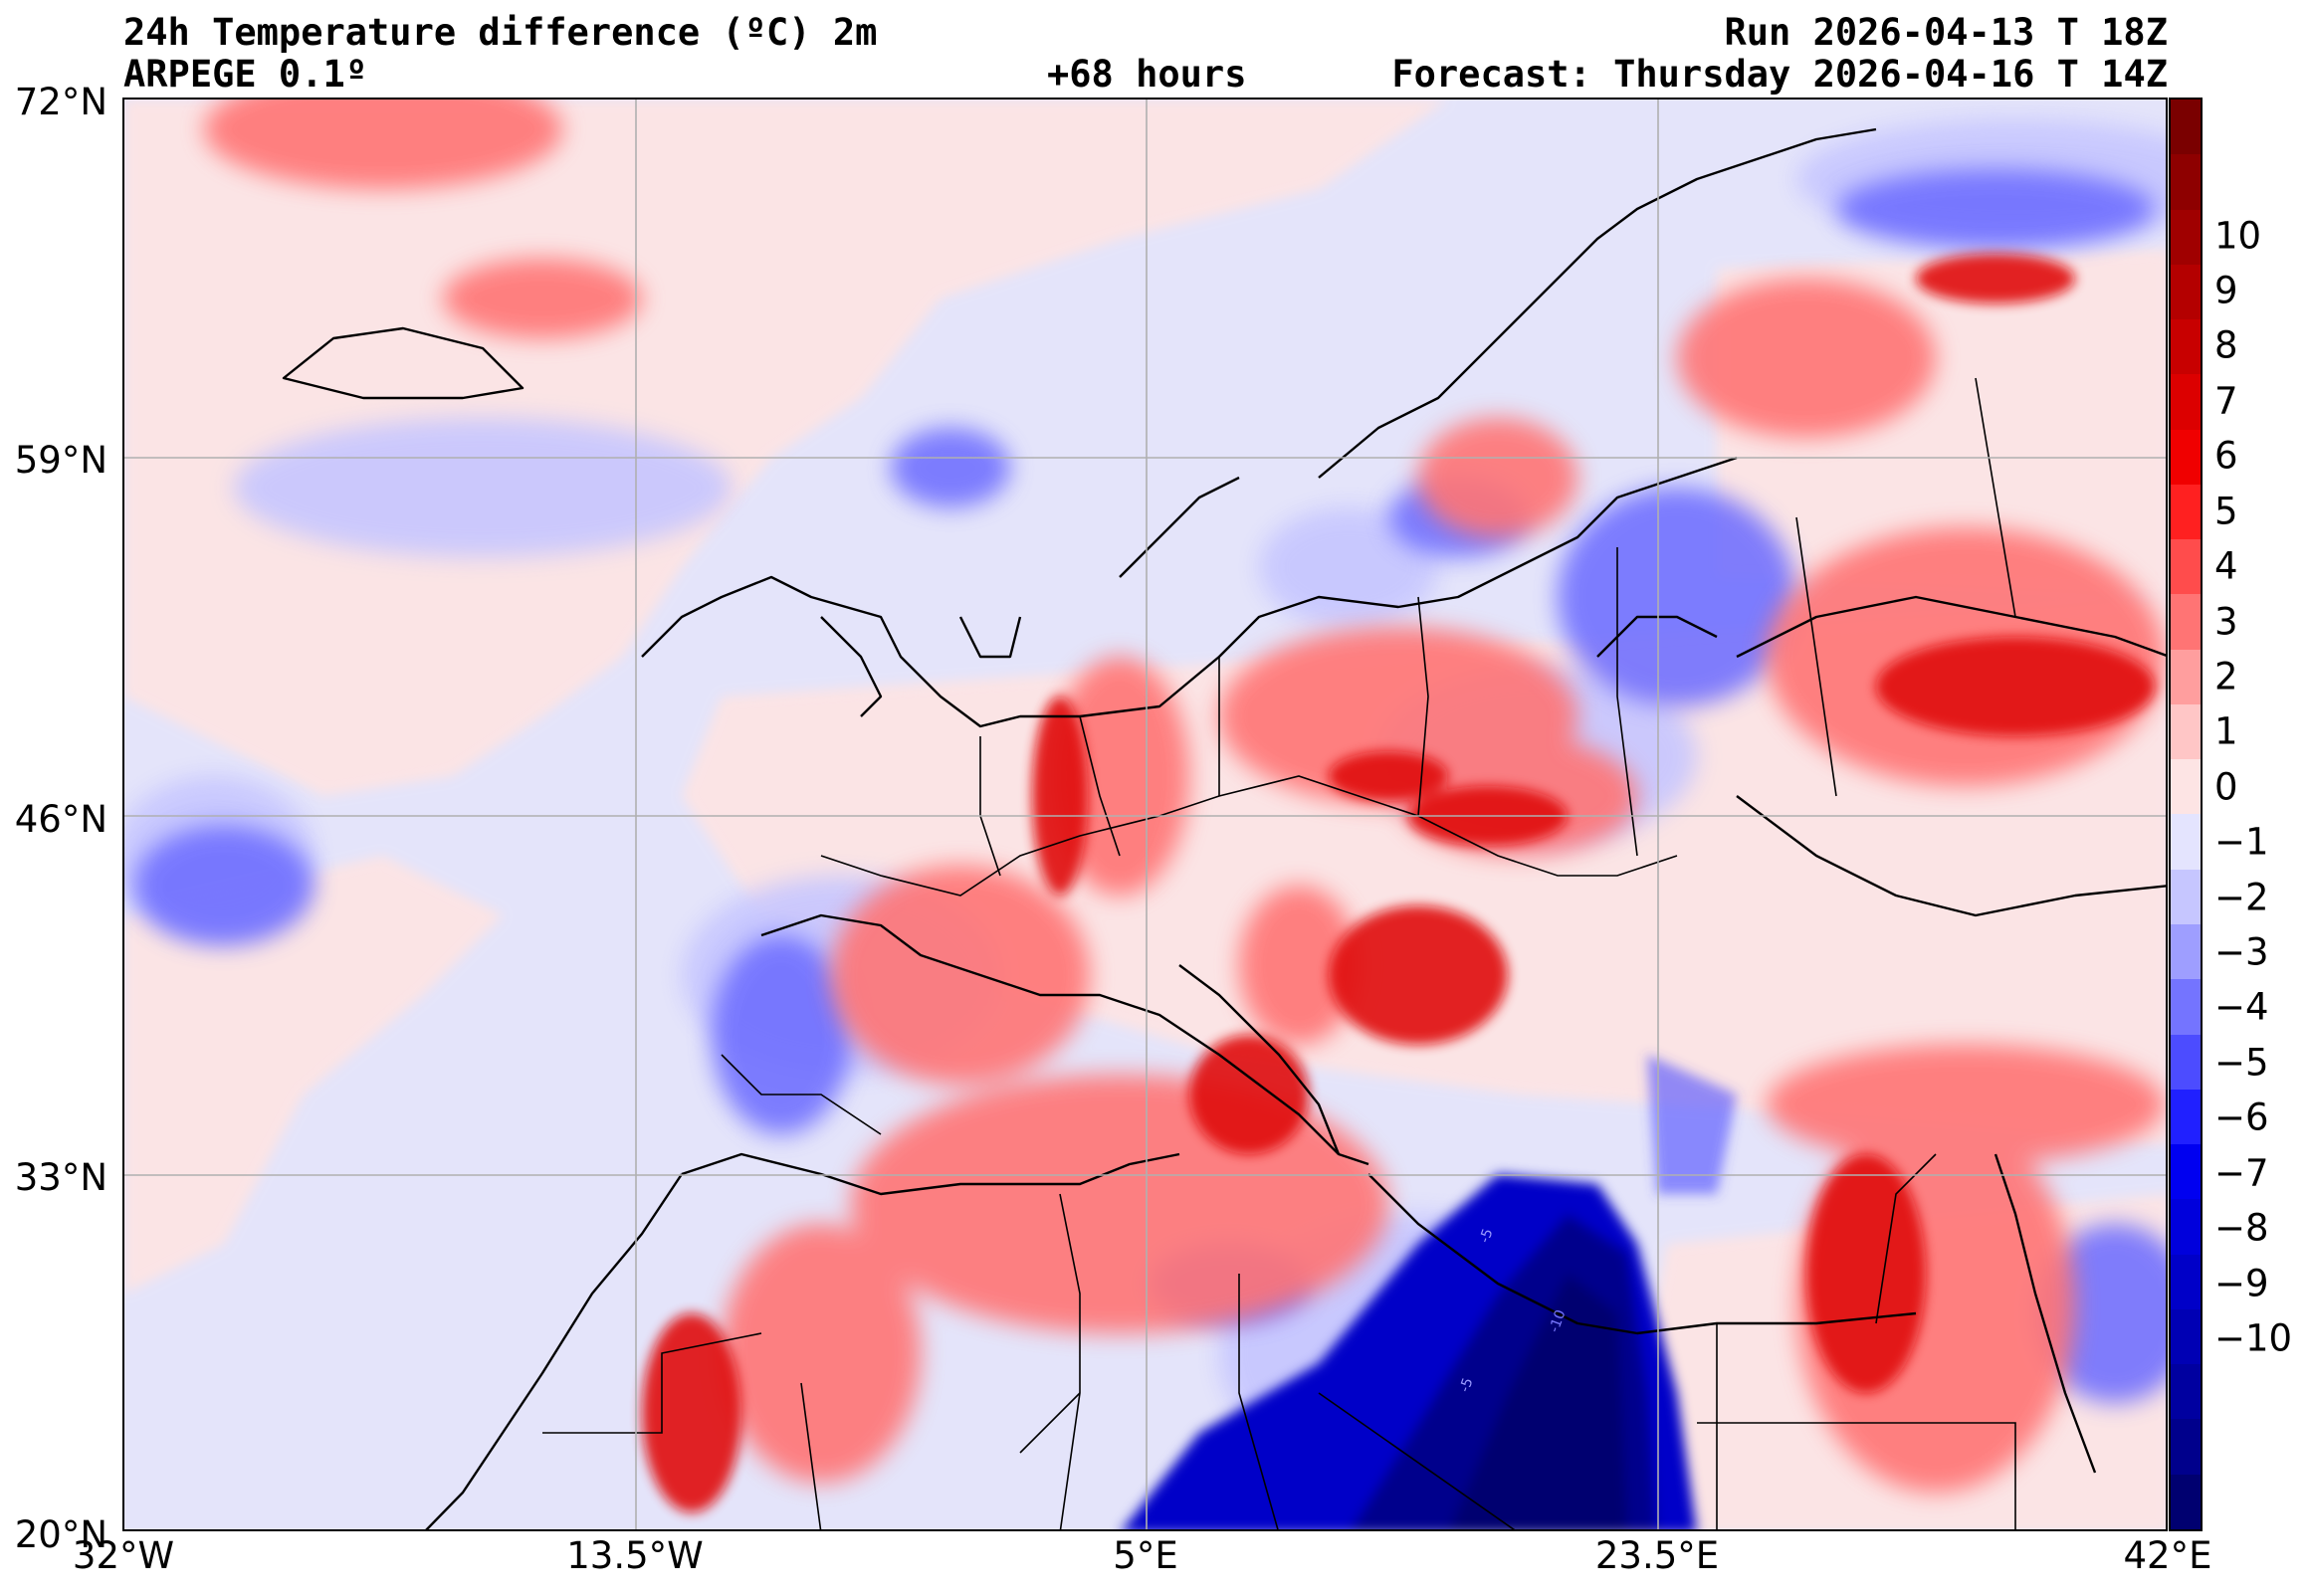  I want to click on colorbar-tick-label: −2, so click(2241, 898).